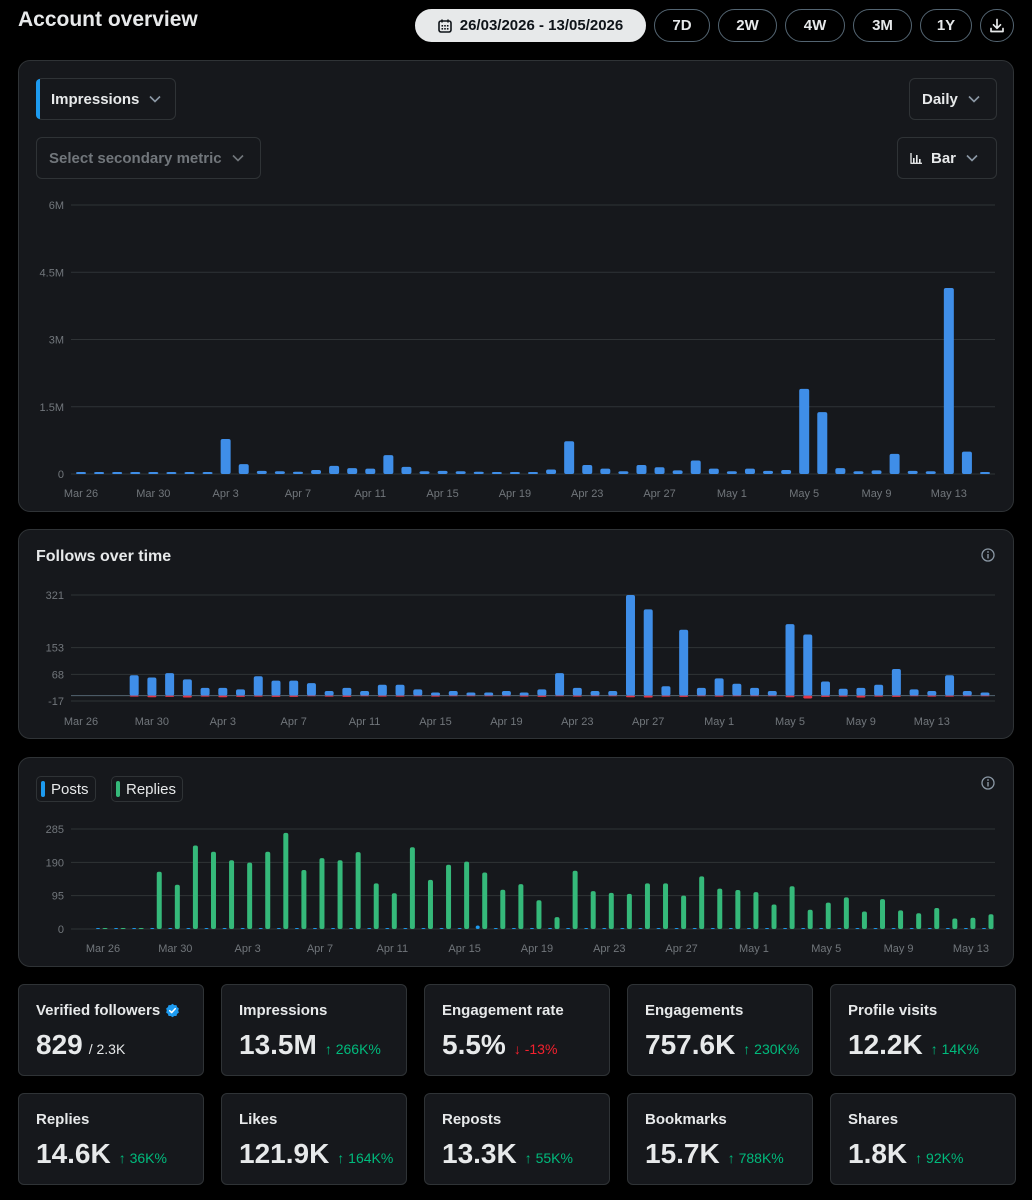  Describe the element at coordinates (997, 25) in the screenshot. I see `download-button` at that location.